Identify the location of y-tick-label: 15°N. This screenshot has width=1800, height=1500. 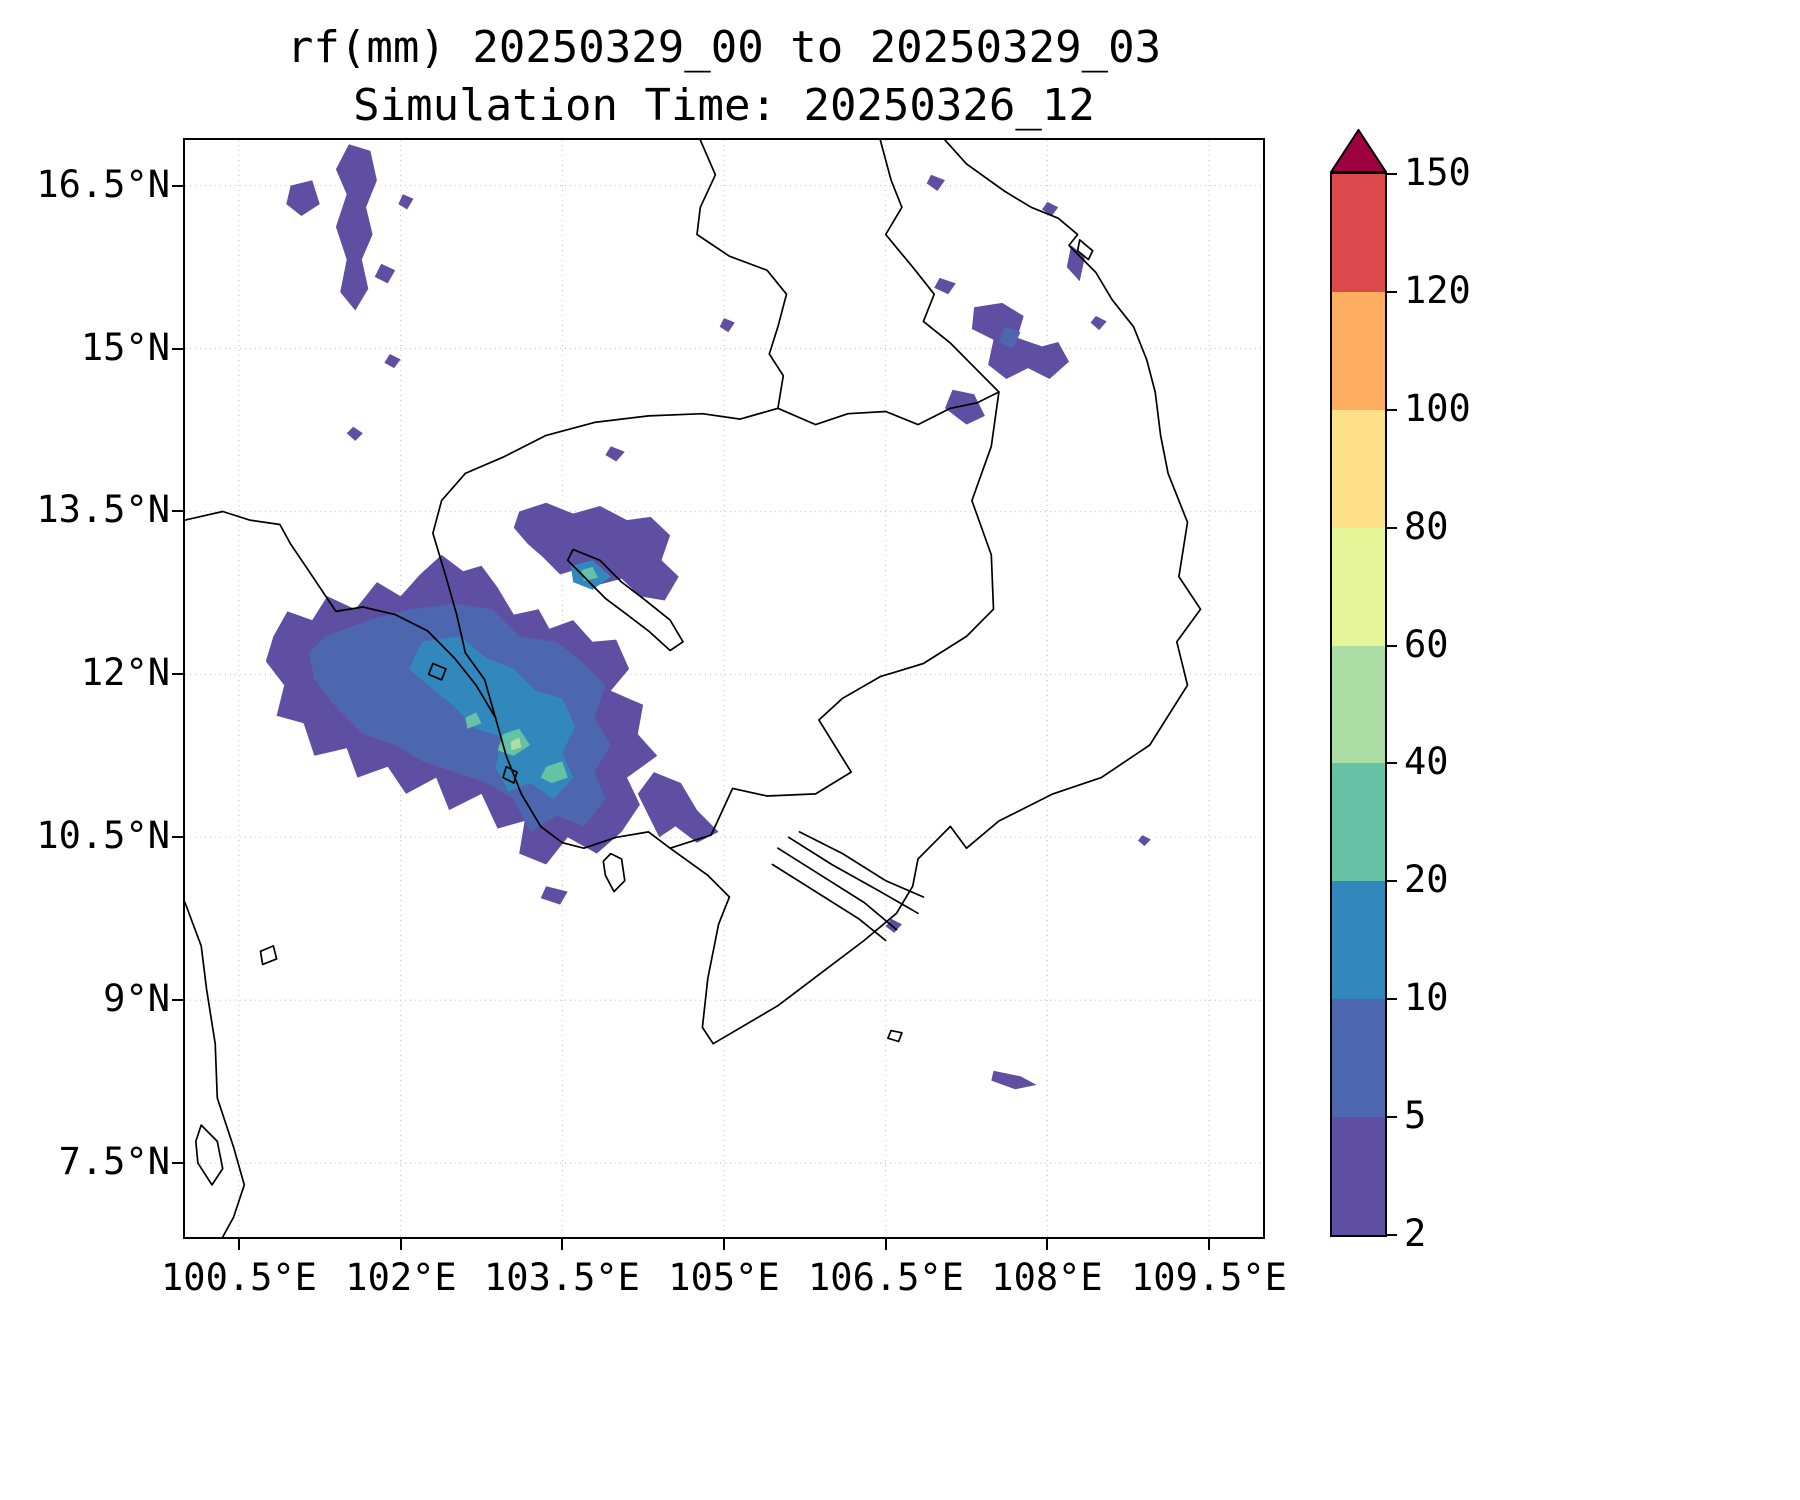
(125, 347).